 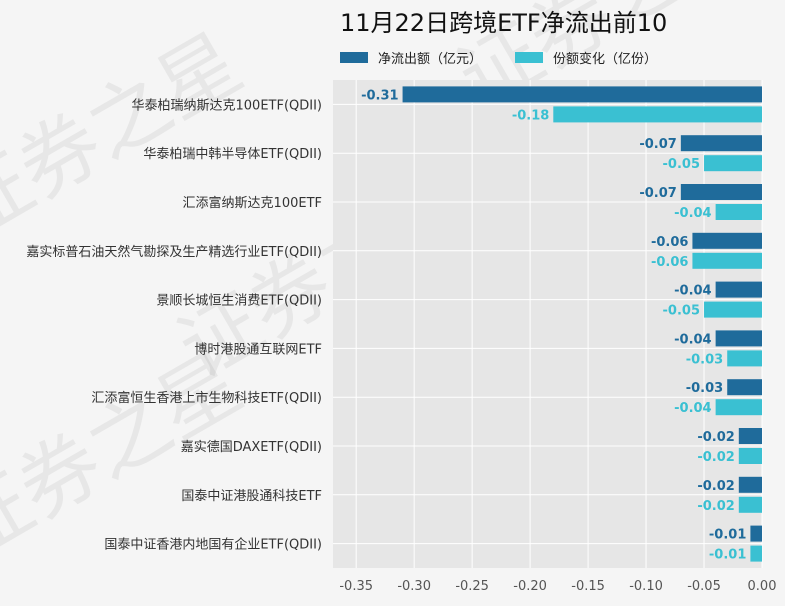 I want to click on legend-label: 份额变化（亿份）, so click(x=605, y=59).